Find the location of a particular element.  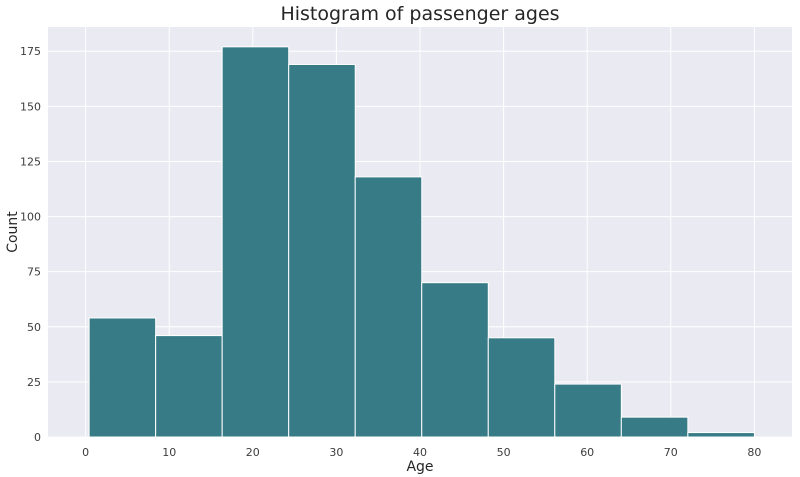

x-tick-label: 0 is located at coordinates (85, 452).